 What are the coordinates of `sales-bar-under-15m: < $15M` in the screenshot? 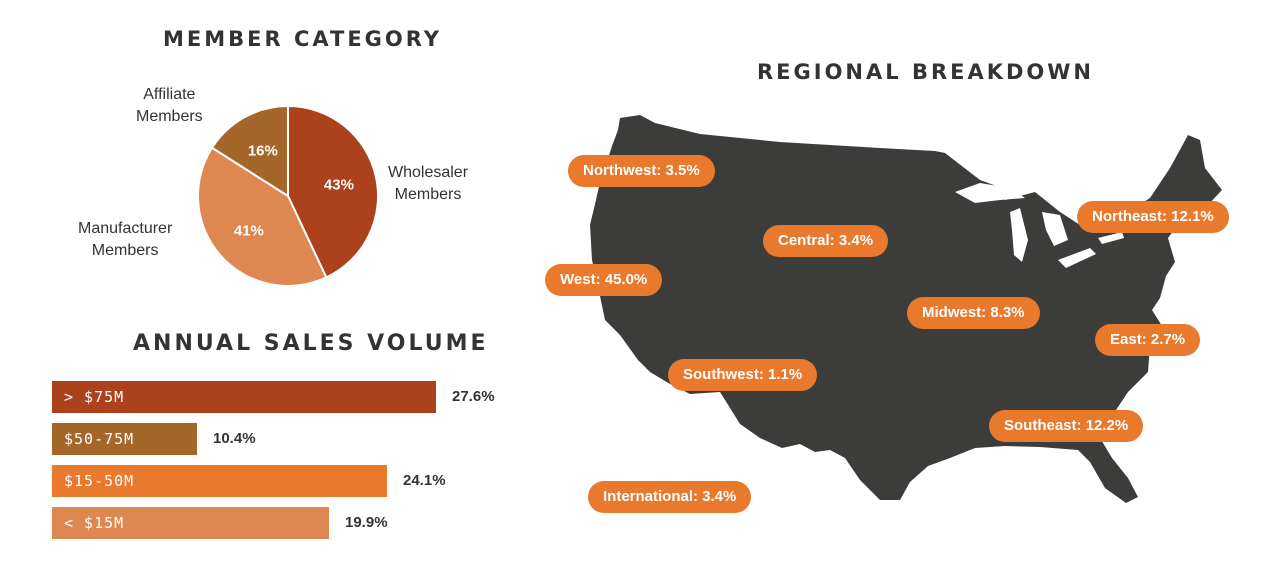 It's located at (190, 523).